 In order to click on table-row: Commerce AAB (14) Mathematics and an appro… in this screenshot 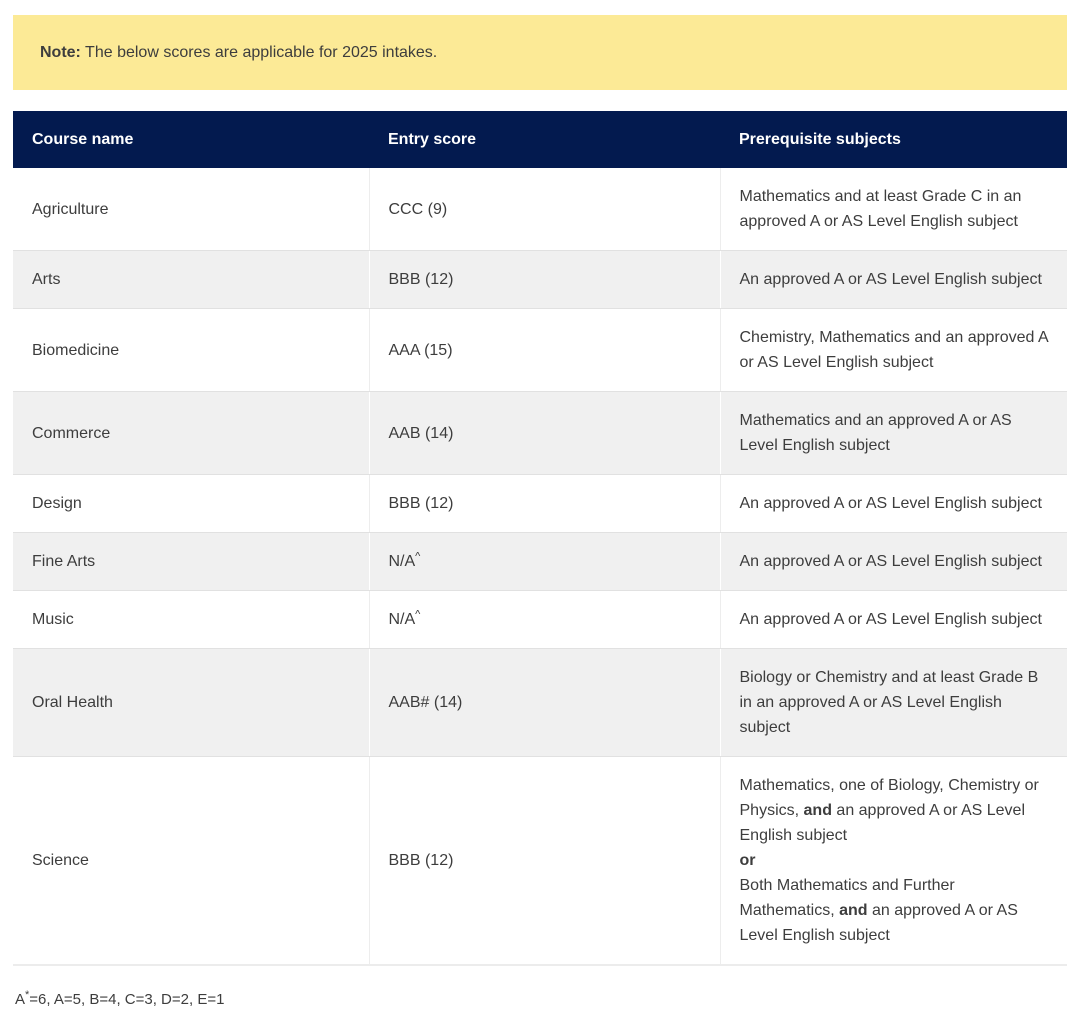, I will do `click(540, 433)`.